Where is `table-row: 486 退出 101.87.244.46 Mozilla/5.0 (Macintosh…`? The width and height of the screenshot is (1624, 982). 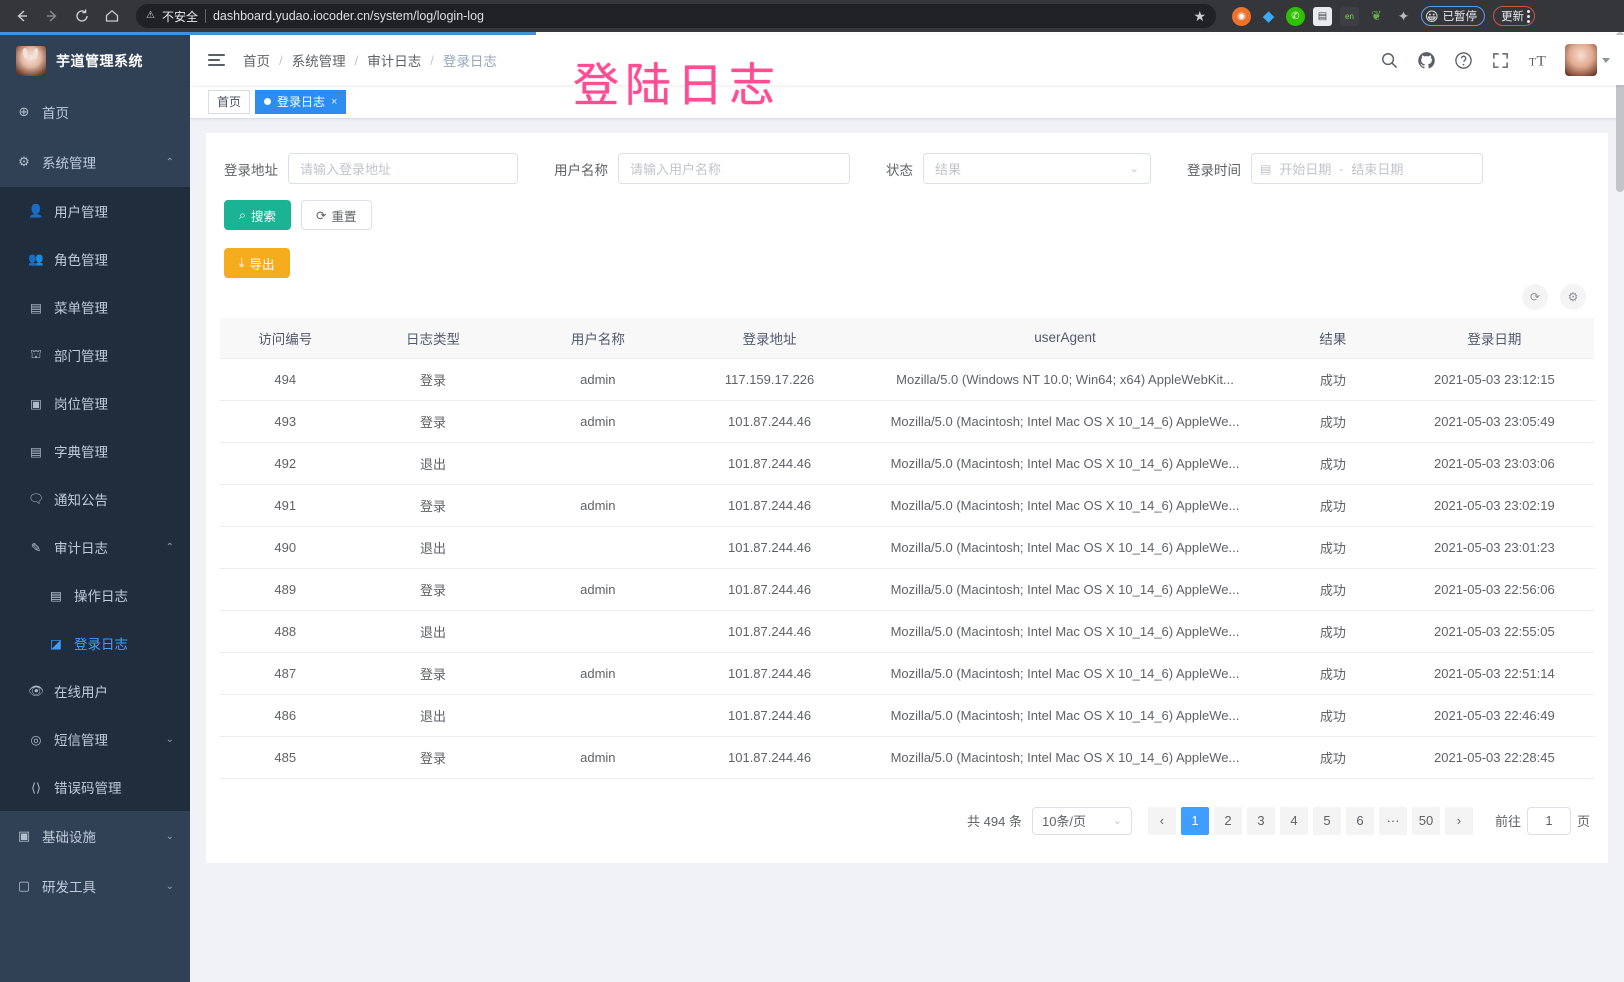 table-row: 486 退出 101.87.244.46 Mozilla/5.0 (Macintosh… is located at coordinates (907, 715).